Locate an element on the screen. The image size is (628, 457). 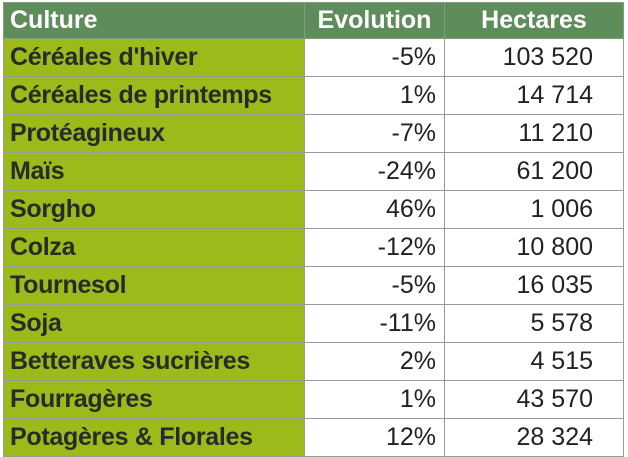
evolution-cell: -12% is located at coordinates (374, 247).